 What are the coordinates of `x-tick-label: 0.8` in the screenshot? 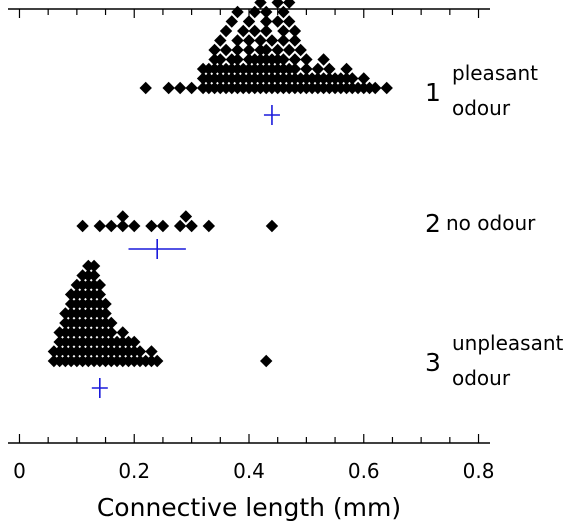 It's located at (479, 471).